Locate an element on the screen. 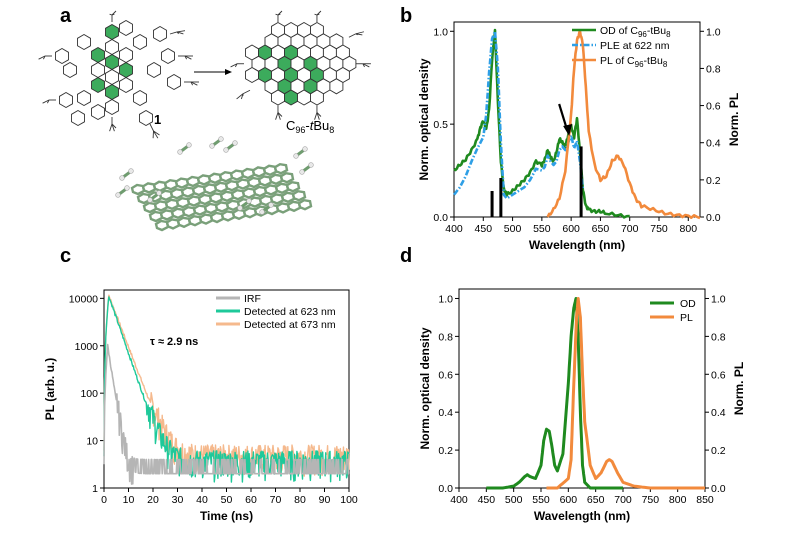  c-x-tick-label: 30 is located at coordinates (178, 500).